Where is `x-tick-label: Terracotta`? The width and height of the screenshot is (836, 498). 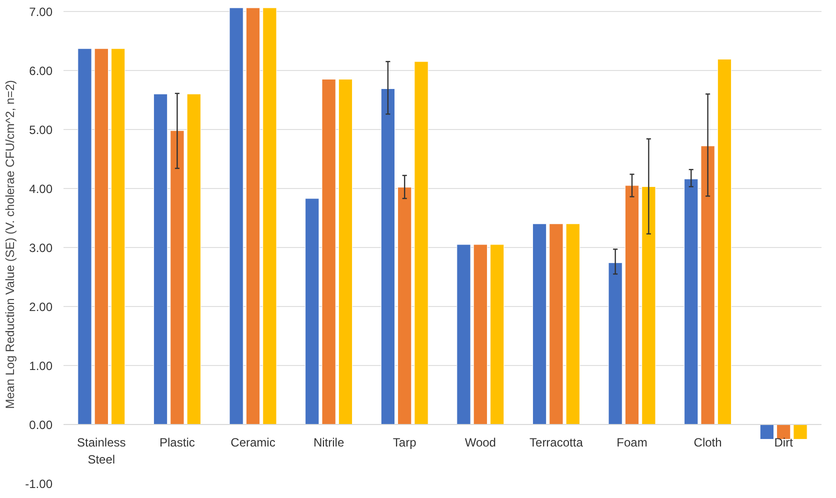
x-tick-label: Terracotta is located at coordinates (557, 442).